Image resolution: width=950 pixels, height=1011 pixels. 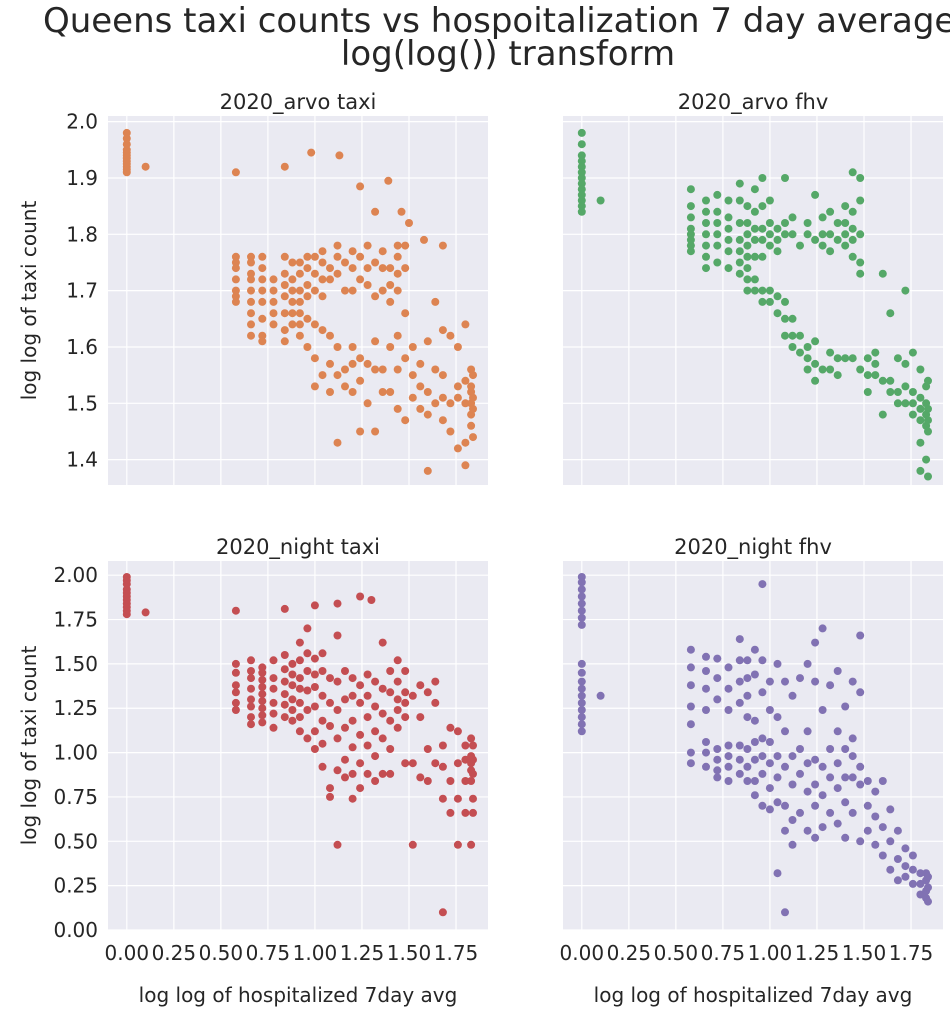 What do you see at coordinates (508, 54) in the screenshot?
I see `figure-title-line2: log(log()) transform` at bounding box center [508, 54].